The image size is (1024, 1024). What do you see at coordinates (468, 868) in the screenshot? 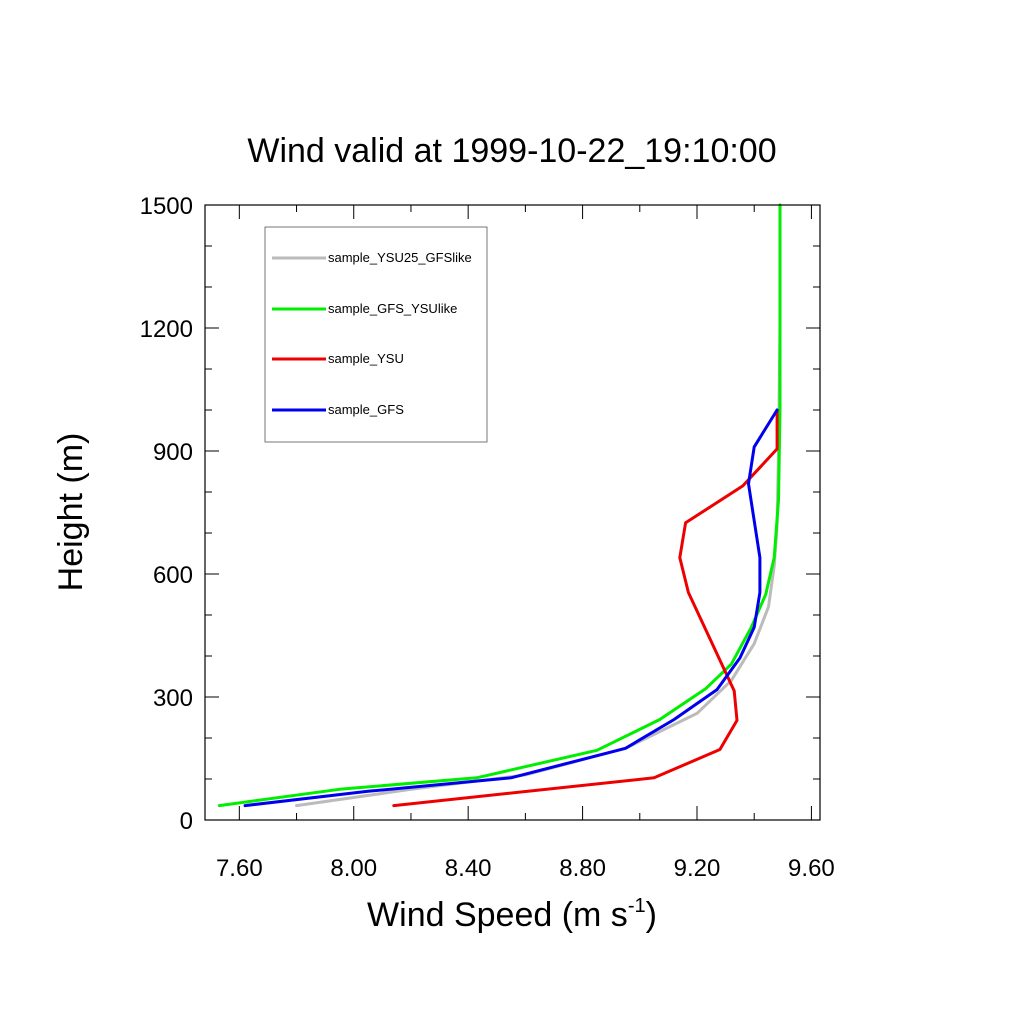
I see `x-tick-label: 8.40` at bounding box center [468, 868].